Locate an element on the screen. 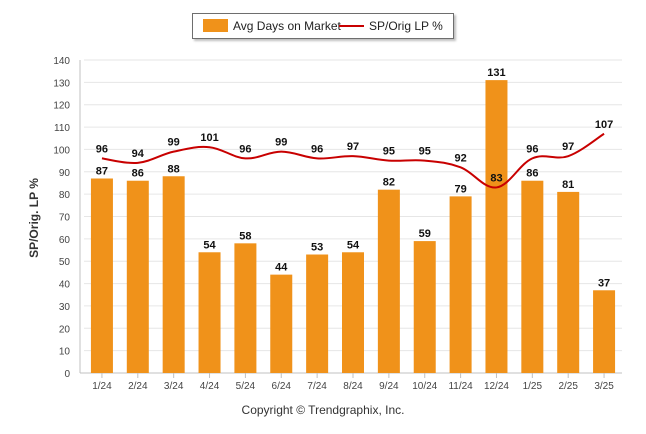 Image resolution: width=646 pixels, height=434 pixels. y-tick-label: 0 is located at coordinates (67, 374).